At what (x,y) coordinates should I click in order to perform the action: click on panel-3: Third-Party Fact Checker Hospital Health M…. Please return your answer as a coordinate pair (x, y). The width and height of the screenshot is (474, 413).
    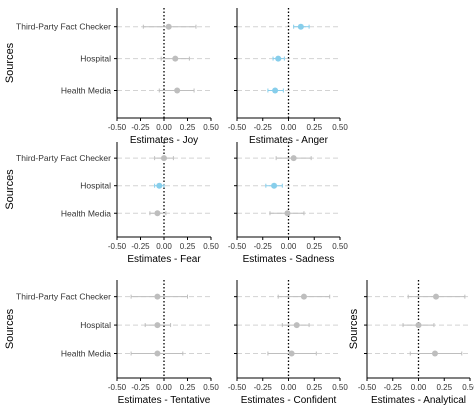
    Looking at the image, I should click on (111, 203).